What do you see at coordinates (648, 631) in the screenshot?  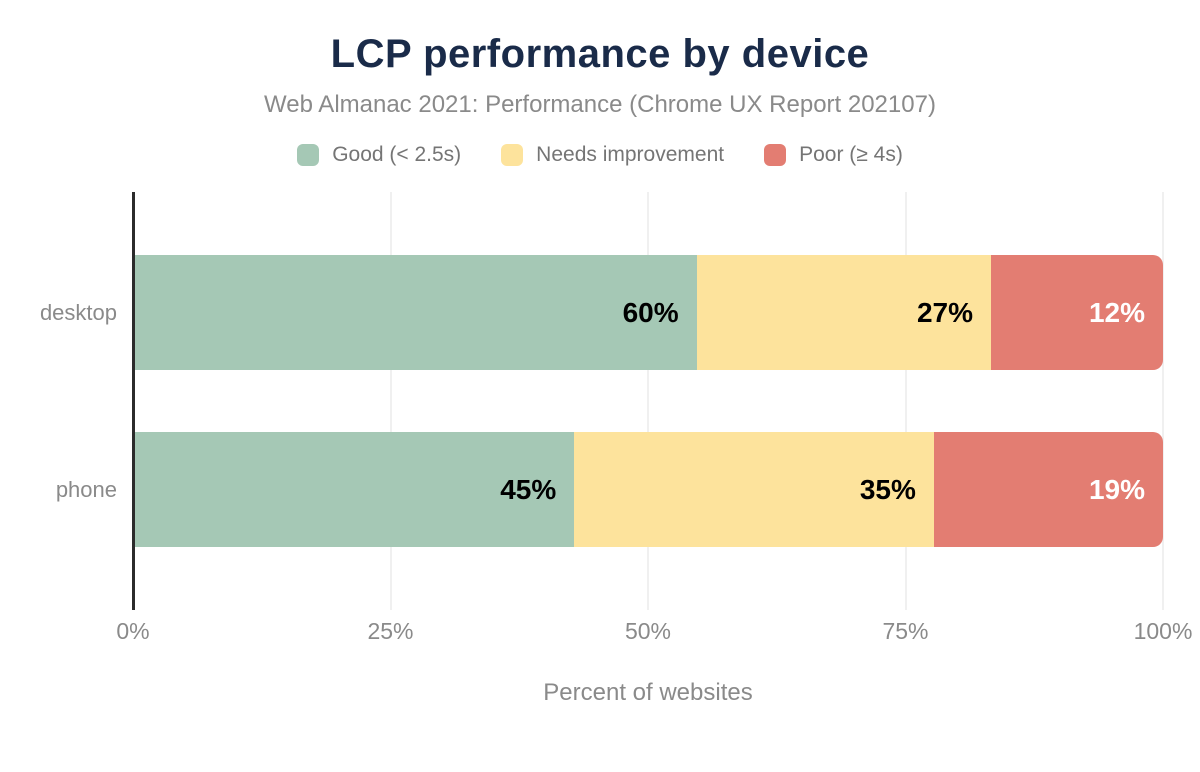 I see `x-tick-50: 50%` at bounding box center [648, 631].